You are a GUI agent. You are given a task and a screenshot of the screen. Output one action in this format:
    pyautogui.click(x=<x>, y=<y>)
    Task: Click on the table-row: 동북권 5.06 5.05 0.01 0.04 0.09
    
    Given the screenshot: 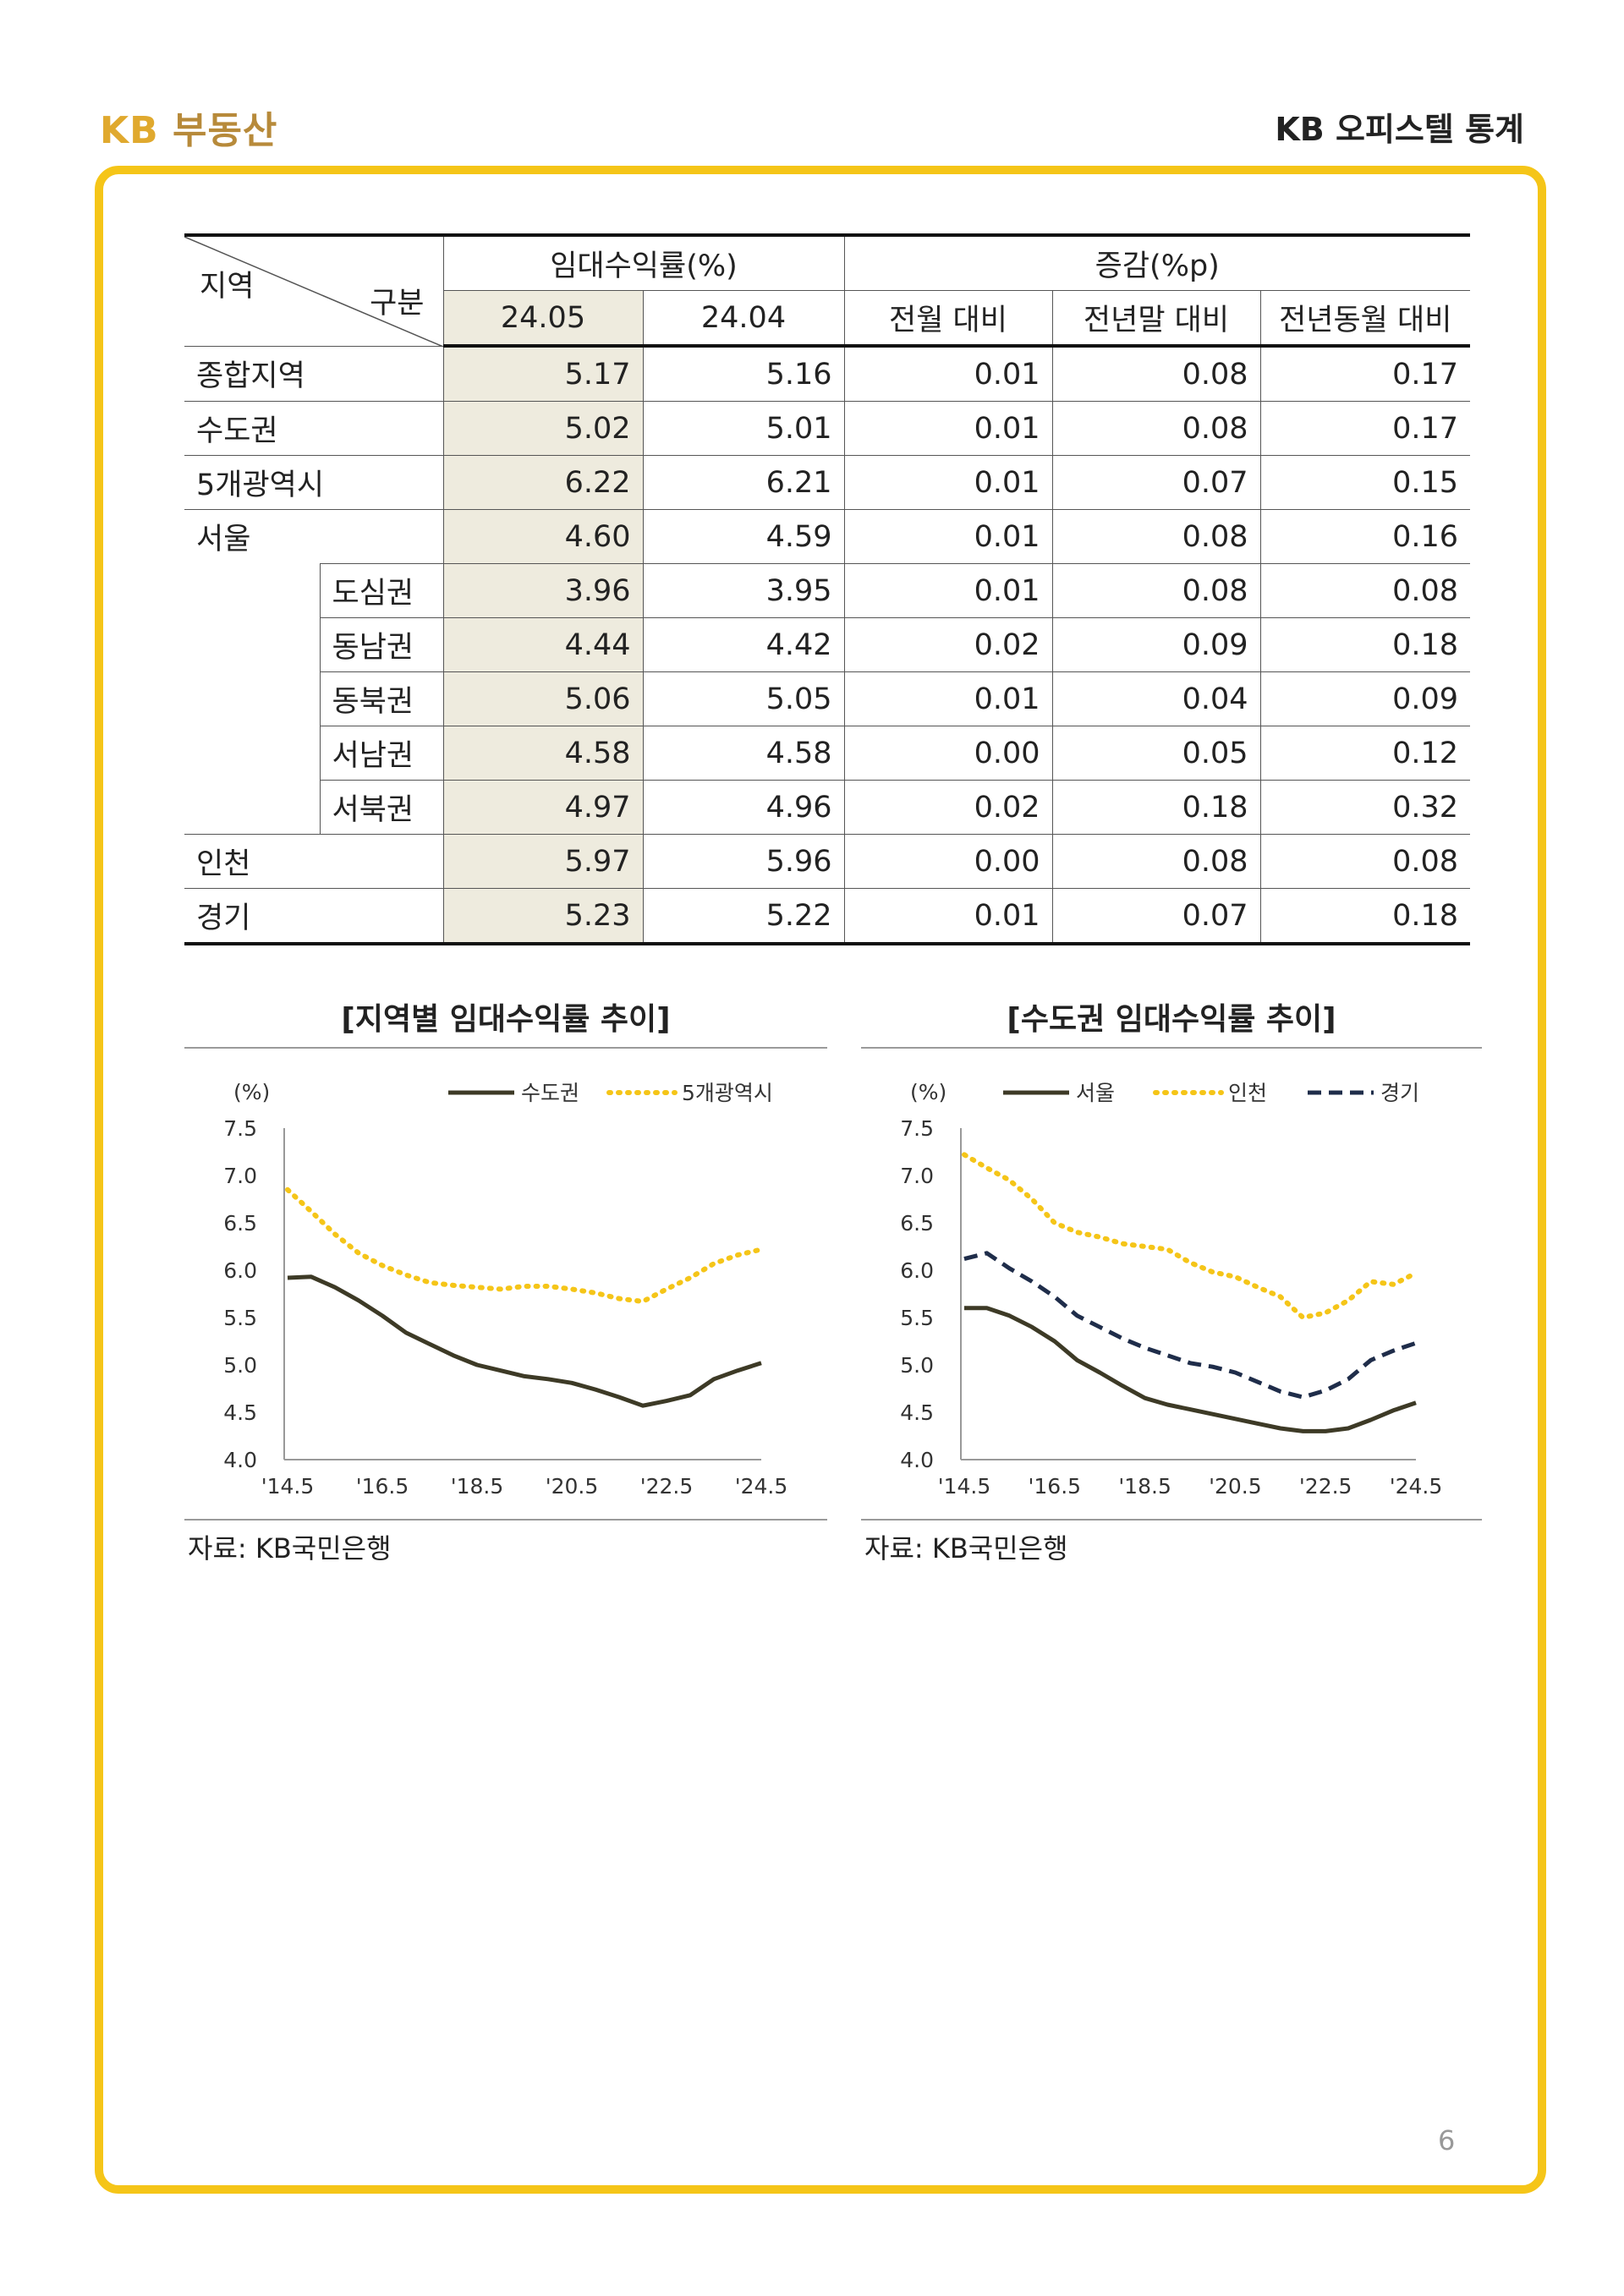 What is the action you would take?
    pyautogui.click(x=827, y=698)
    